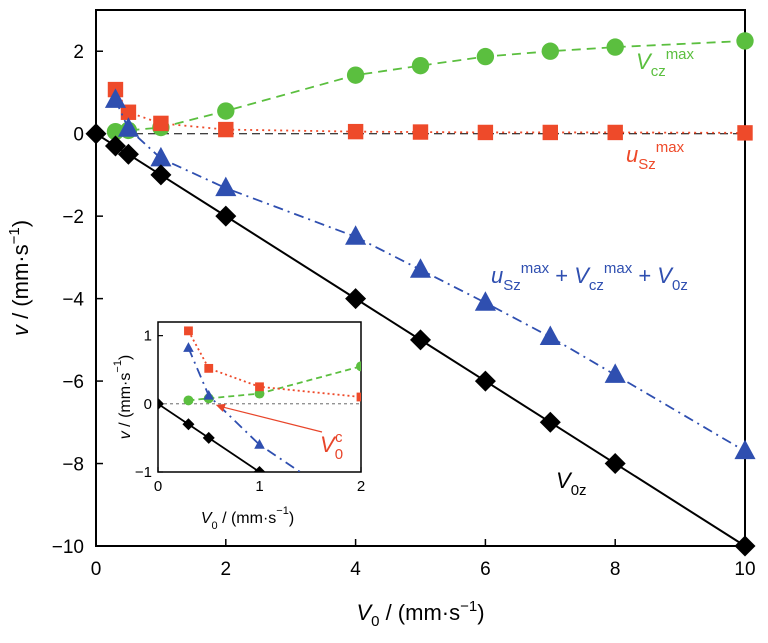 This screenshot has width=768, height=643. I want to click on x-tick-label: 8, so click(615, 569).